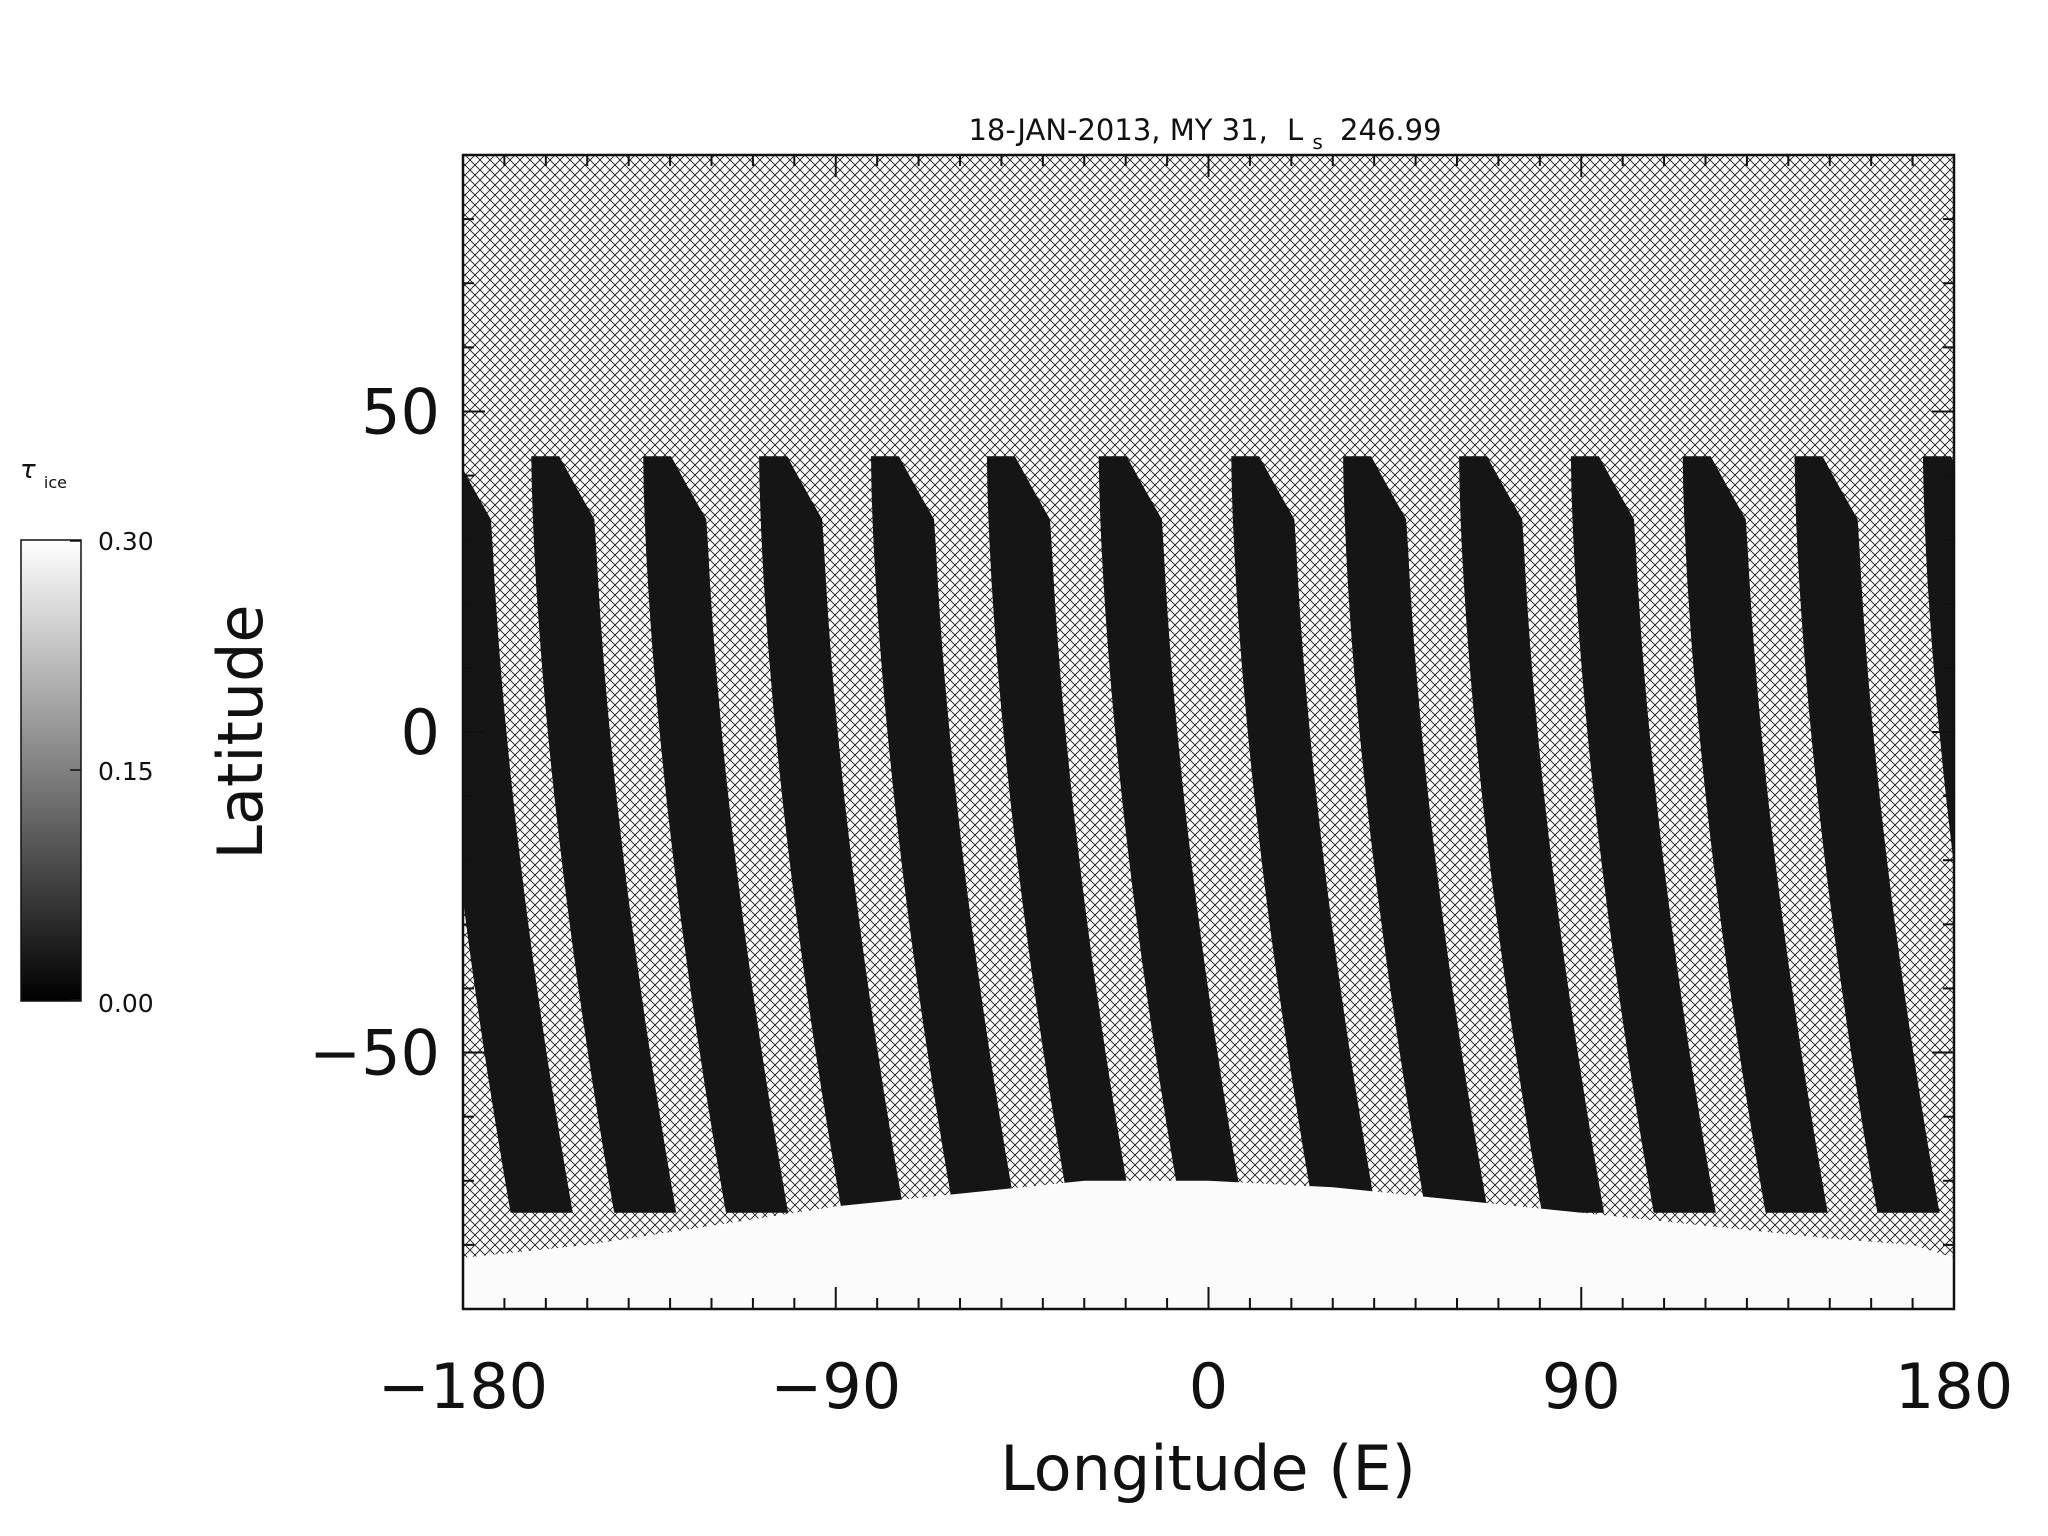  I want to click on y-tick-label: −50, so click(374, 1053).